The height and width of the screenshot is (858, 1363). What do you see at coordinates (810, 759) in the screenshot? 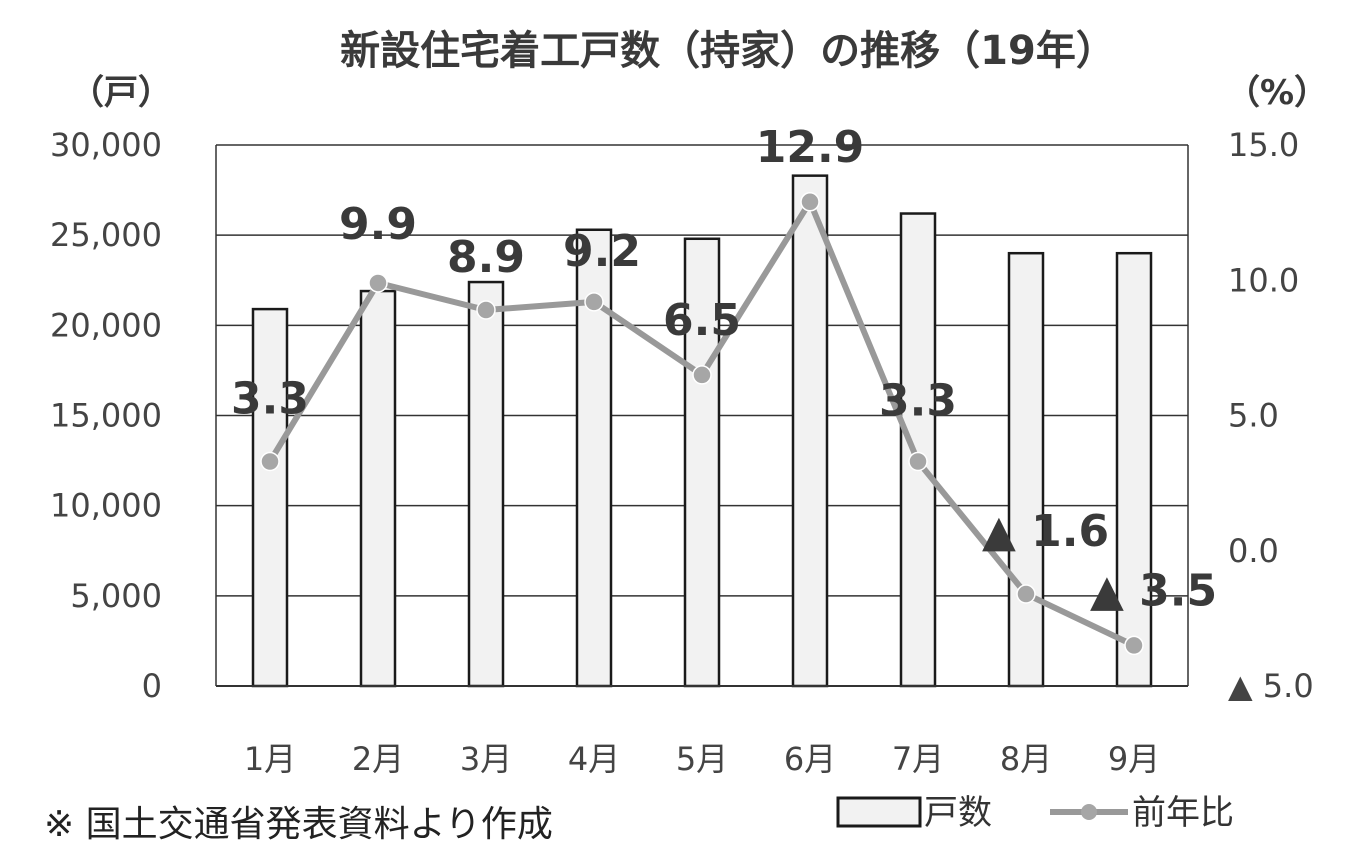
I see `category-label: 6月` at bounding box center [810, 759].